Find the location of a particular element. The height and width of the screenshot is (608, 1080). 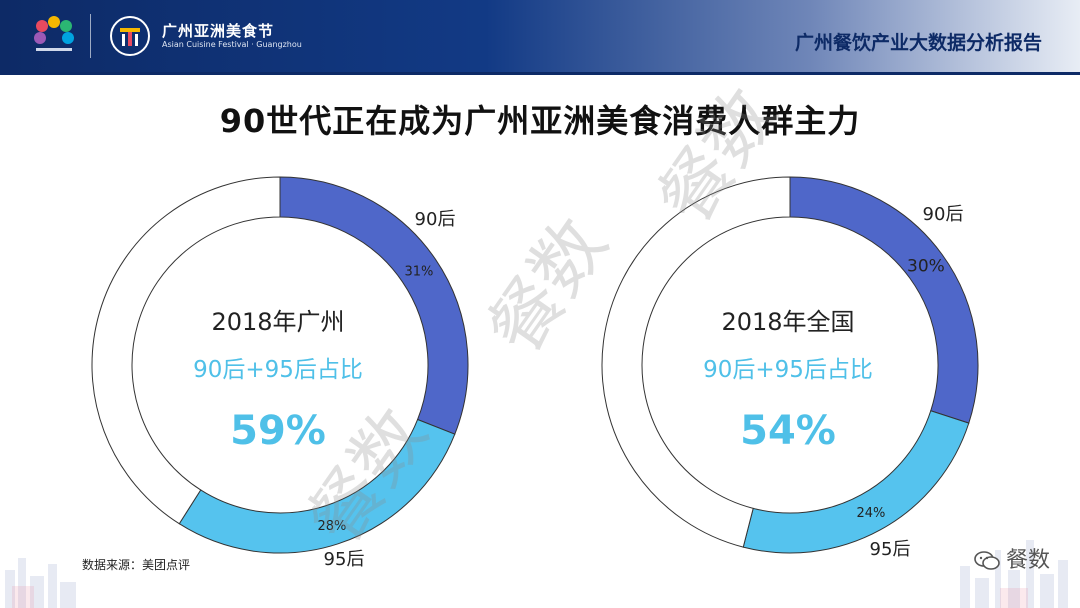

data-source-note: 数据来源：美团点评 is located at coordinates (136, 565).